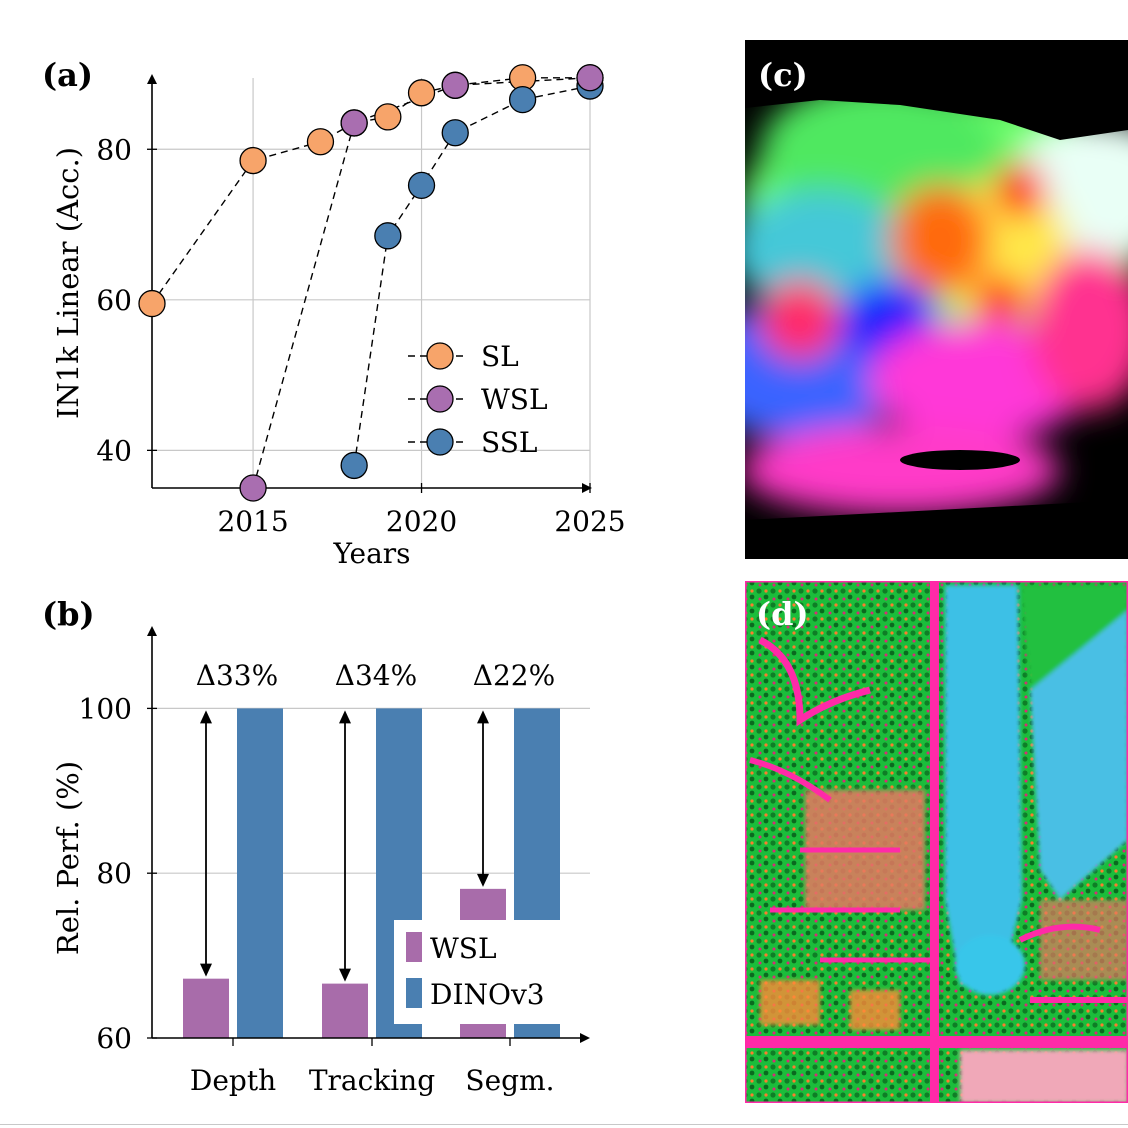 The image size is (1128, 1128). Describe the element at coordinates (68, 614) in the screenshot. I see `panel-b-label: (b)` at that location.